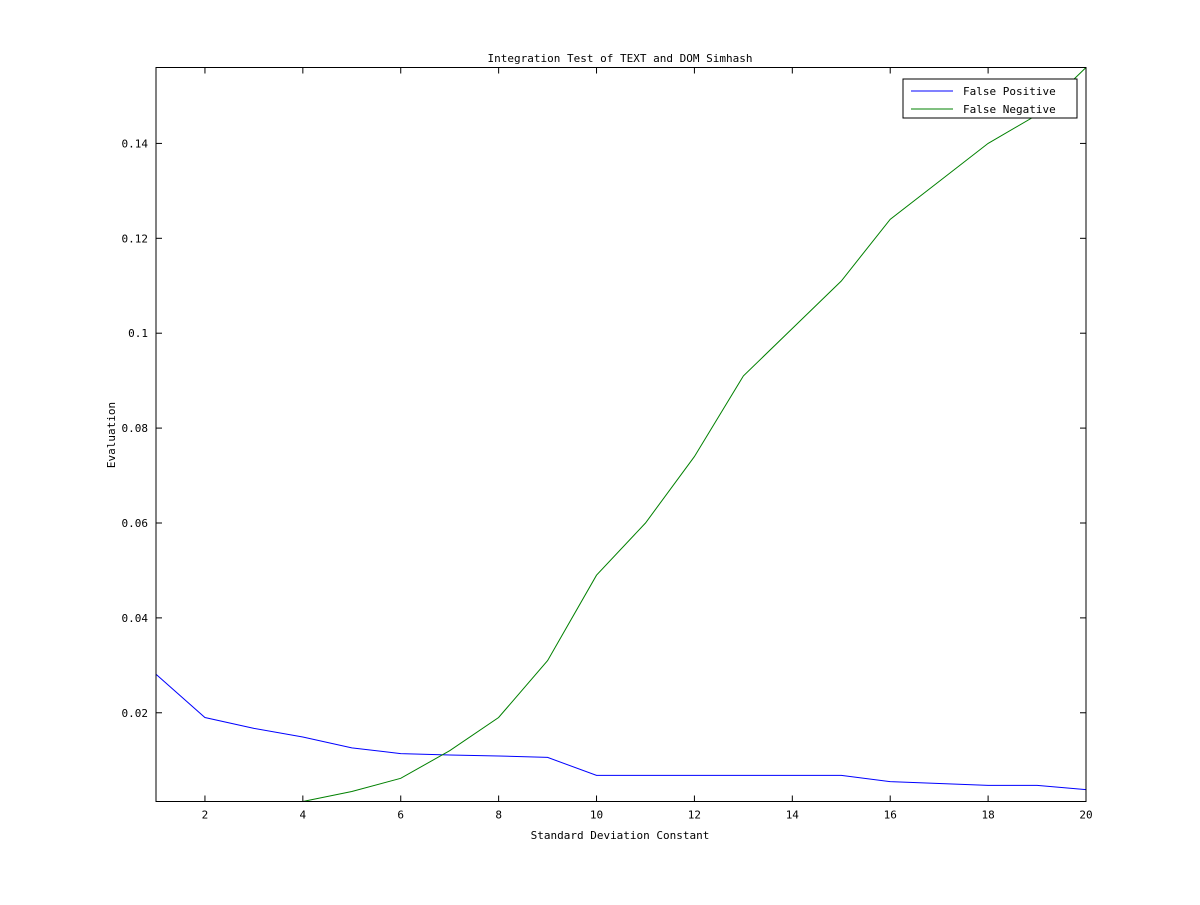 The height and width of the screenshot is (905, 1200). I want to click on y-tick-label: 0.02, so click(135, 713).